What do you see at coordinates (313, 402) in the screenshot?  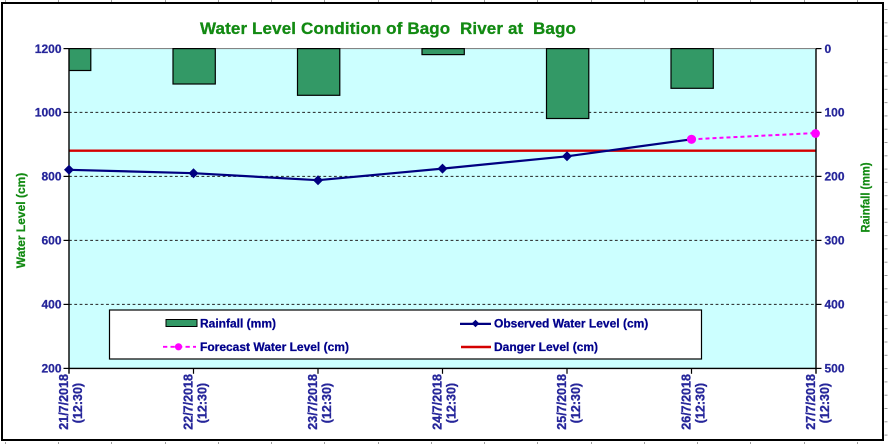 I see `svg-text: 23/7/2018` at bounding box center [313, 402].